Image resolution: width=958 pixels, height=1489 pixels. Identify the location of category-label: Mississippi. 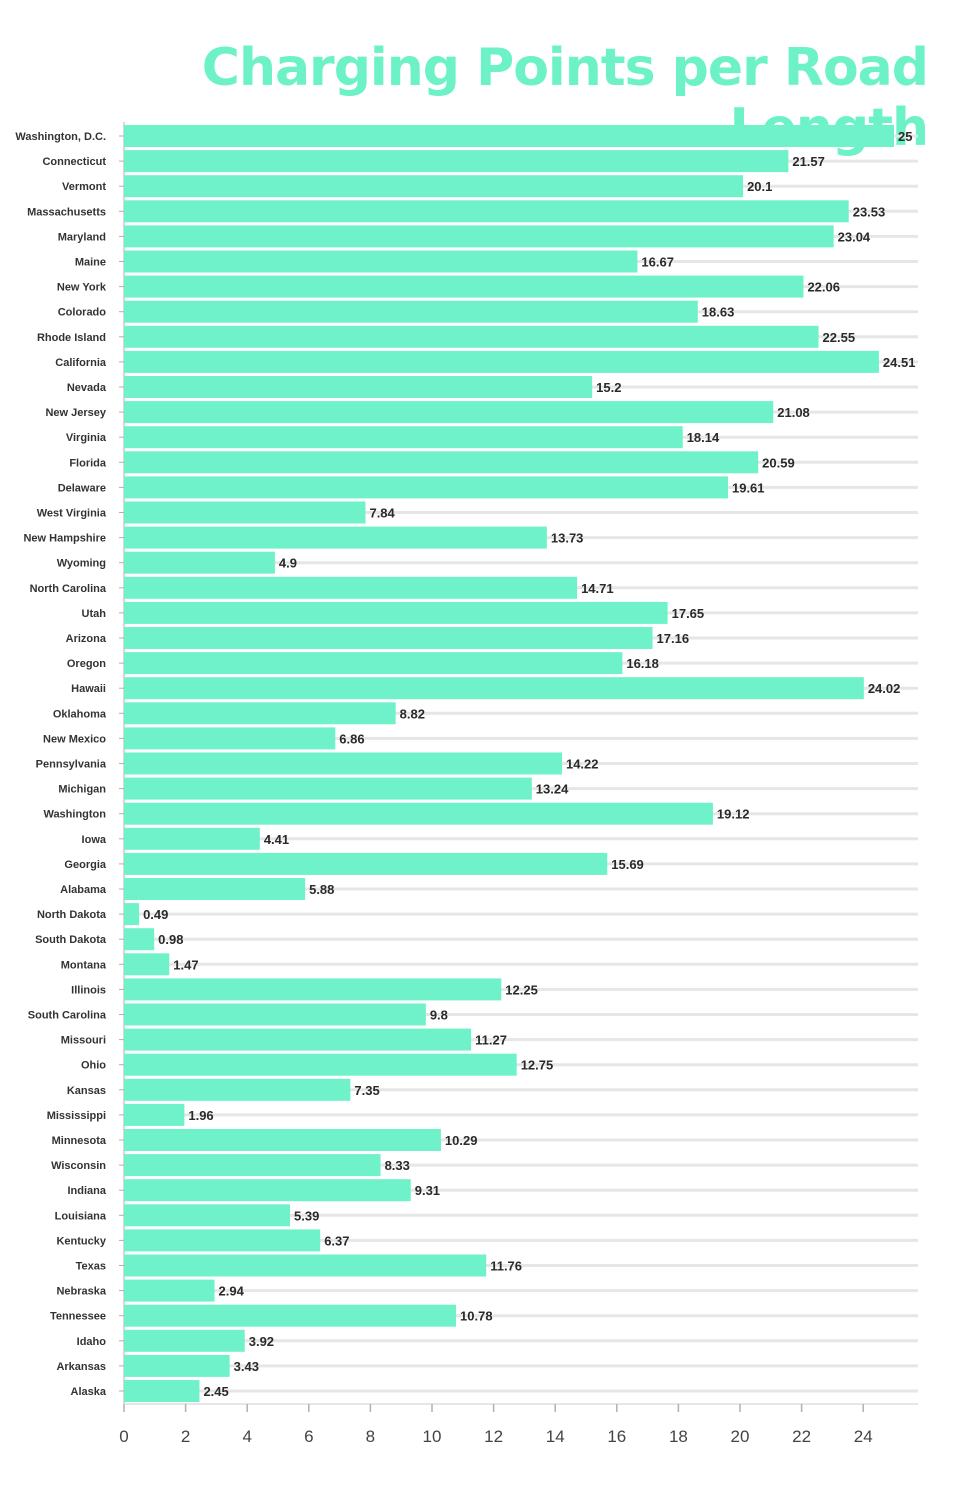
(76, 1116).